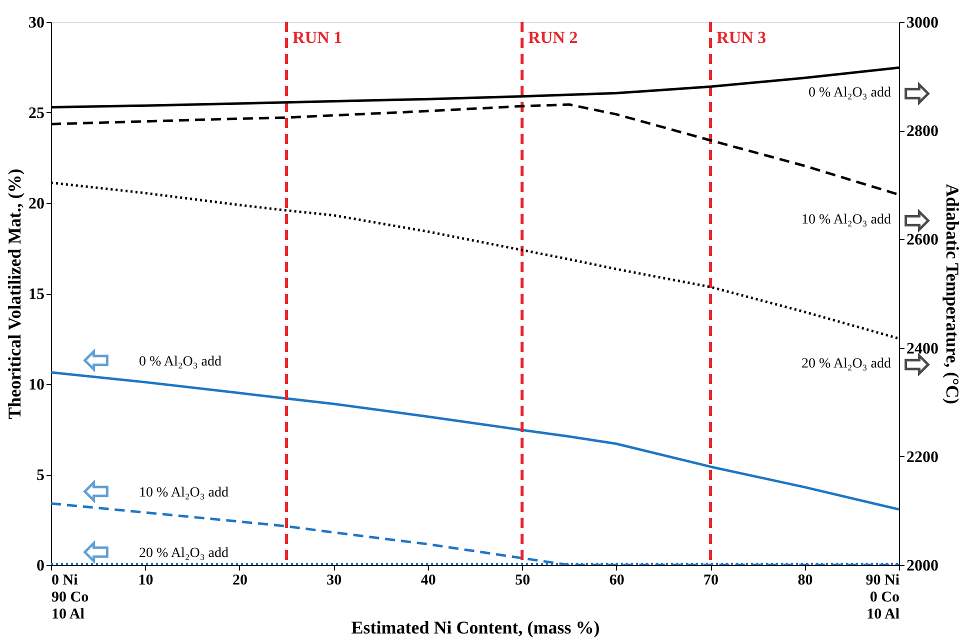  What do you see at coordinates (36, 23) in the screenshot?
I see `y-tick-label: 30` at bounding box center [36, 23].